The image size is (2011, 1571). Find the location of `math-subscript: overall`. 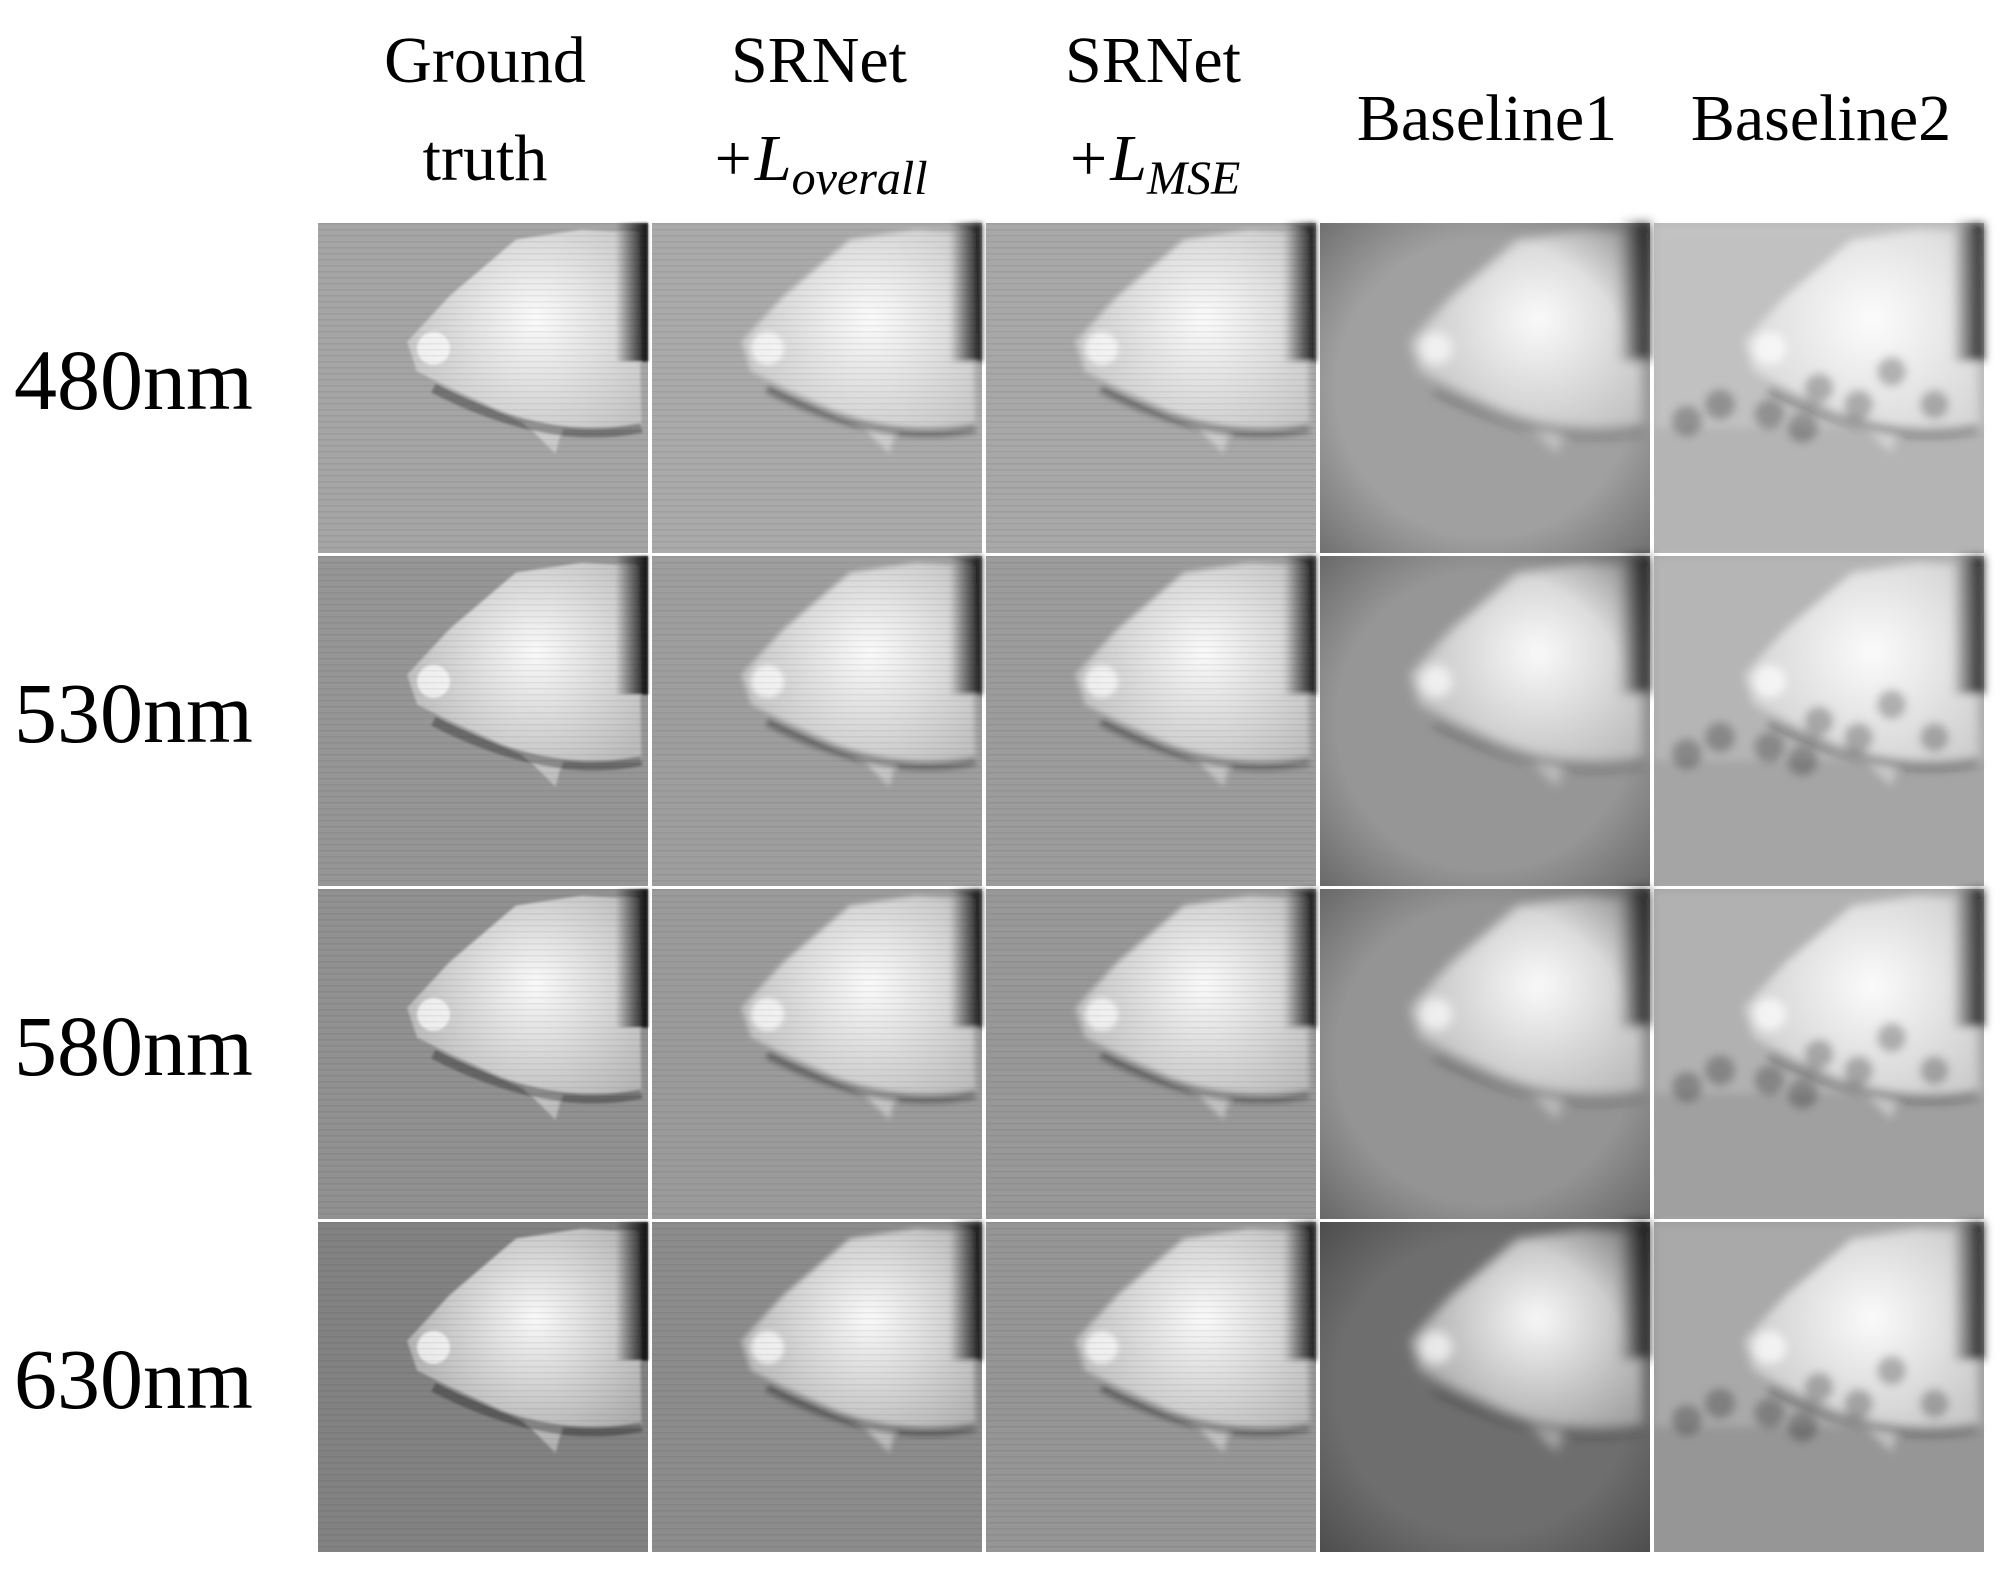

math-subscript: overall is located at coordinates (860, 178).